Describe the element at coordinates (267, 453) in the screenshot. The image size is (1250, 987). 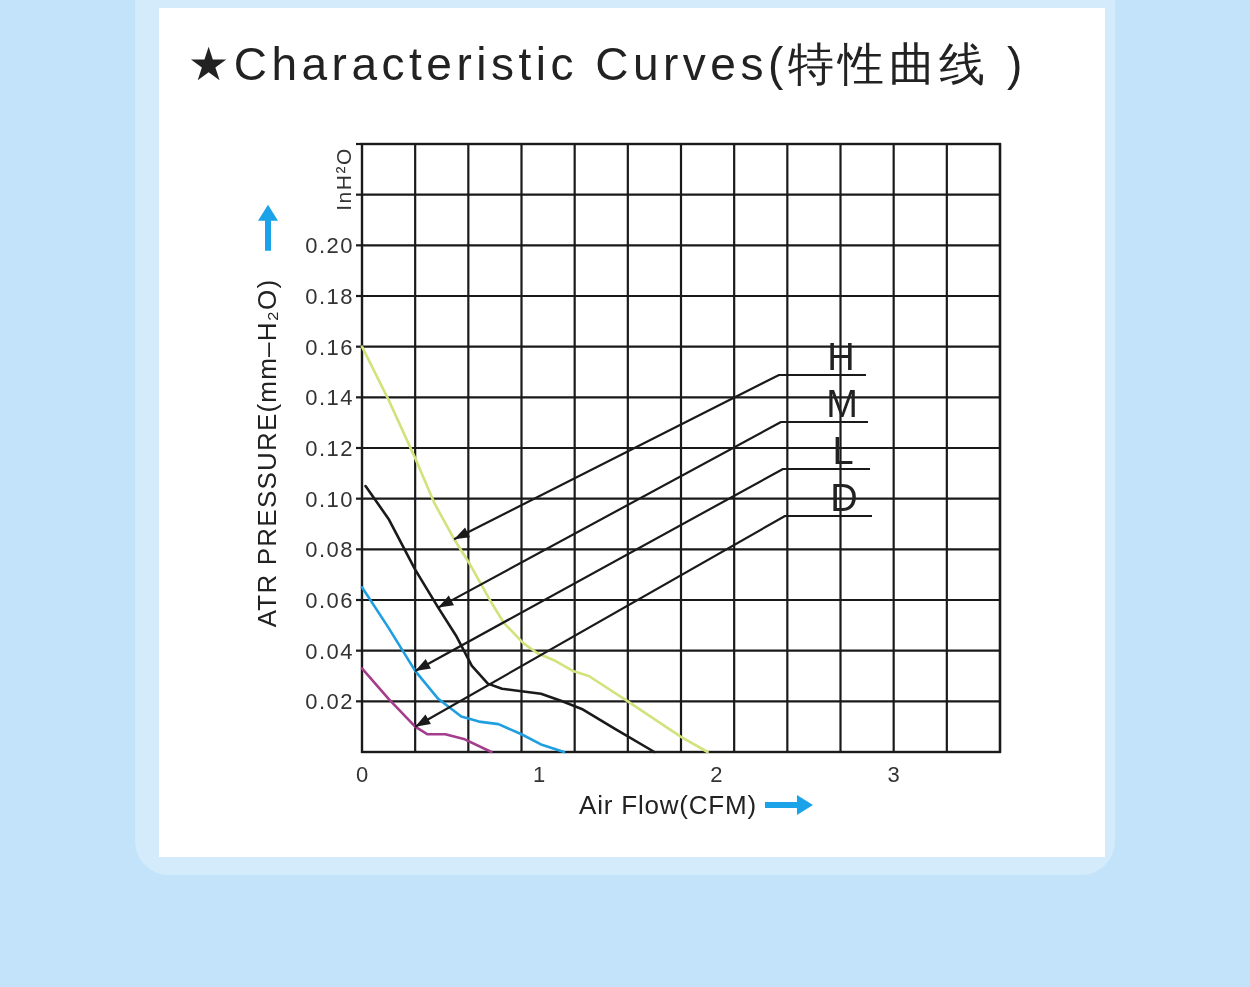
I see `y-axis-title: ATR PRESSURE(mm–H₂O)` at that location.